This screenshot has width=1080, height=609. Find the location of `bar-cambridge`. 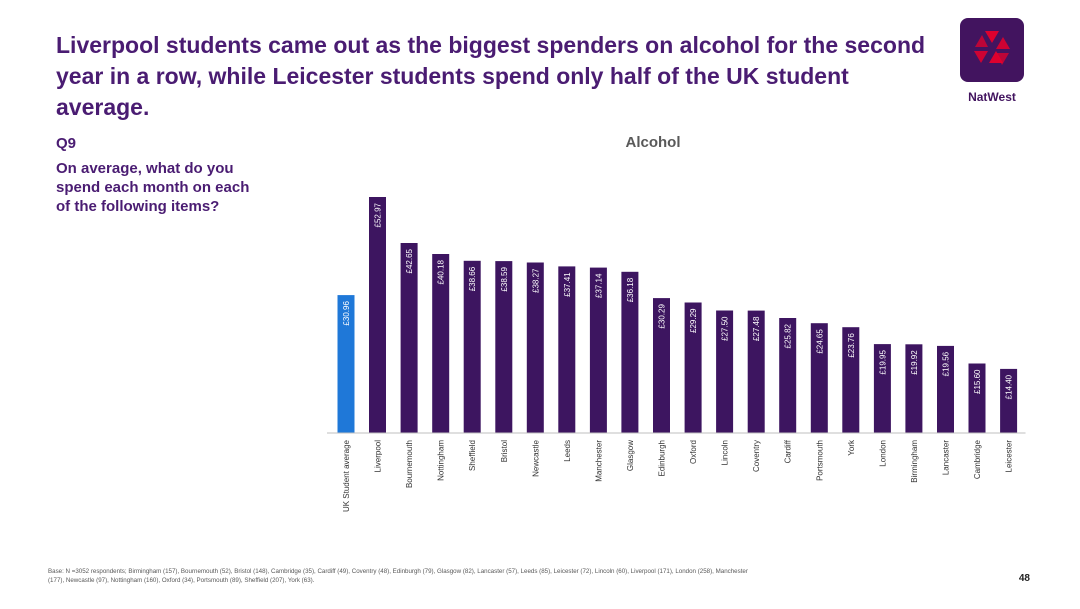

bar-cambridge is located at coordinates (977, 398).